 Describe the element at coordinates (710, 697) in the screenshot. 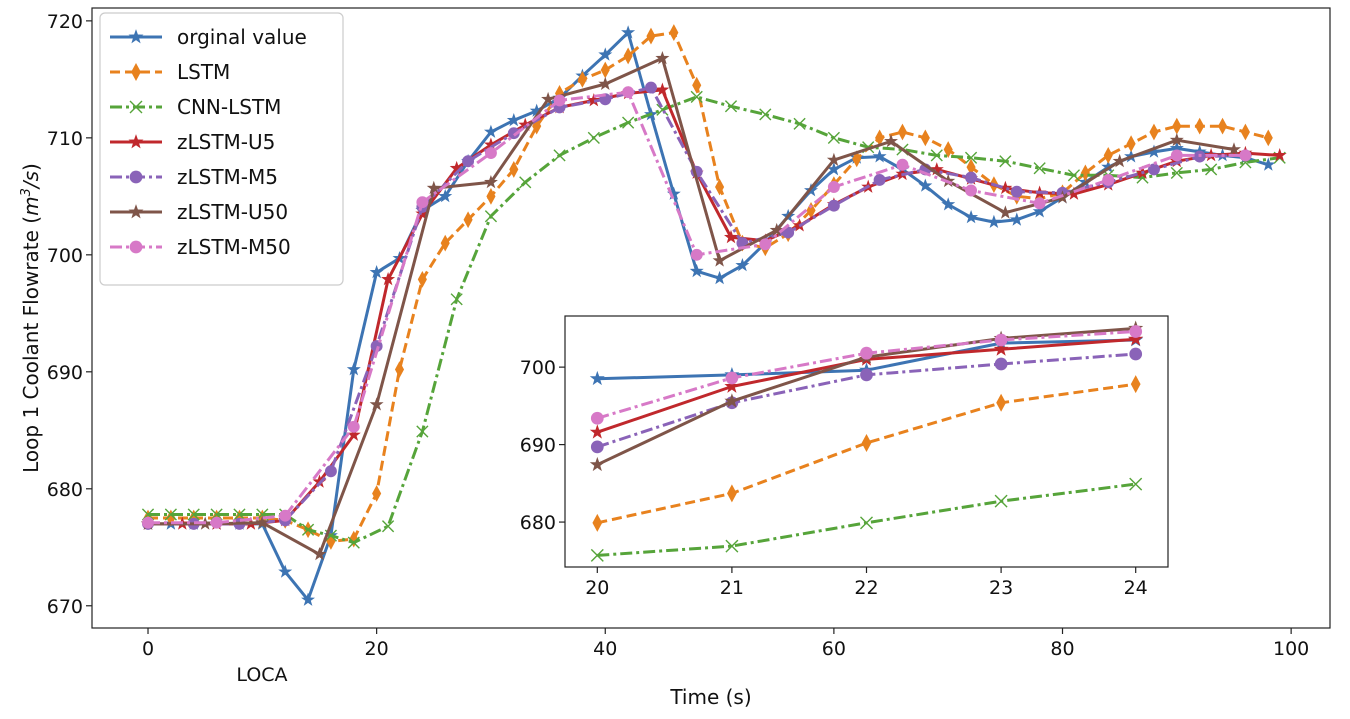

I see `x-axis-label: Time (s)` at that location.